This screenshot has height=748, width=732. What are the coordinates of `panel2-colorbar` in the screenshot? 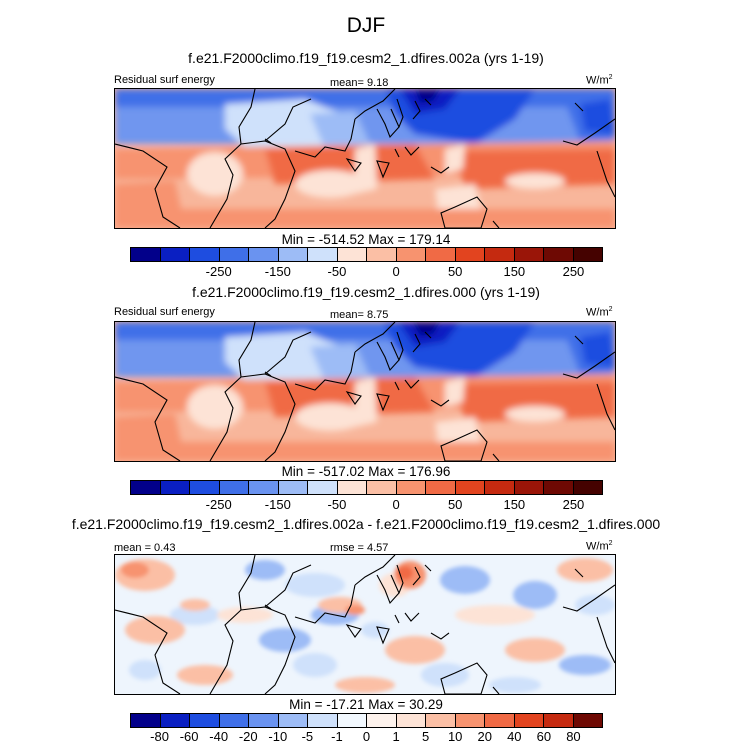 It's located at (366, 487).